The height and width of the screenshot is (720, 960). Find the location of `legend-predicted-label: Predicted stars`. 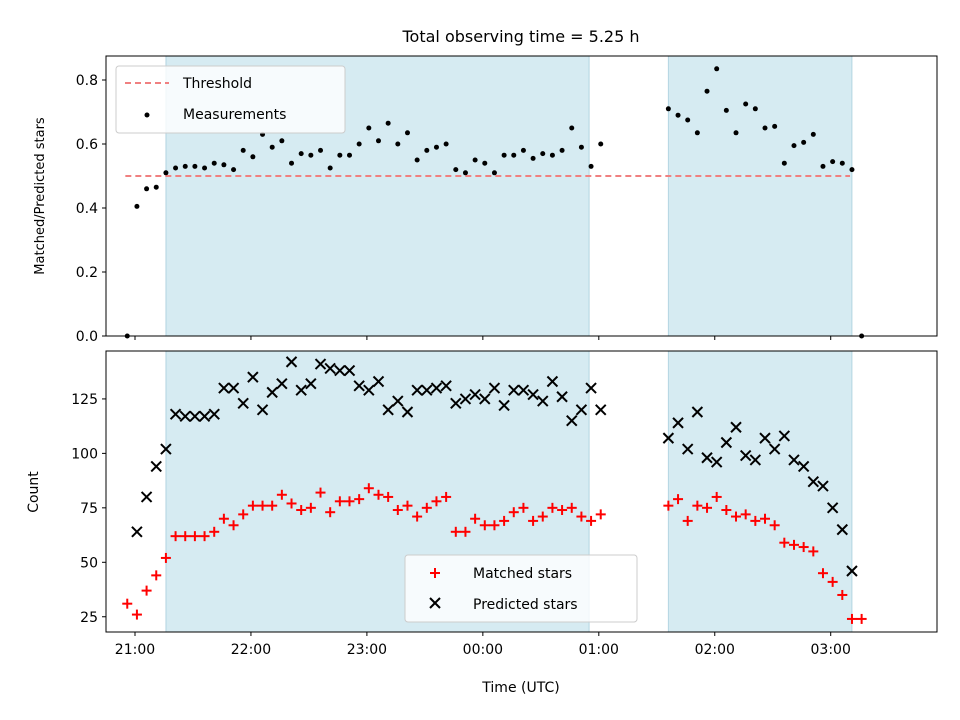

legend-predicted-label: Predicted stars is located at coordinates (525, 605).